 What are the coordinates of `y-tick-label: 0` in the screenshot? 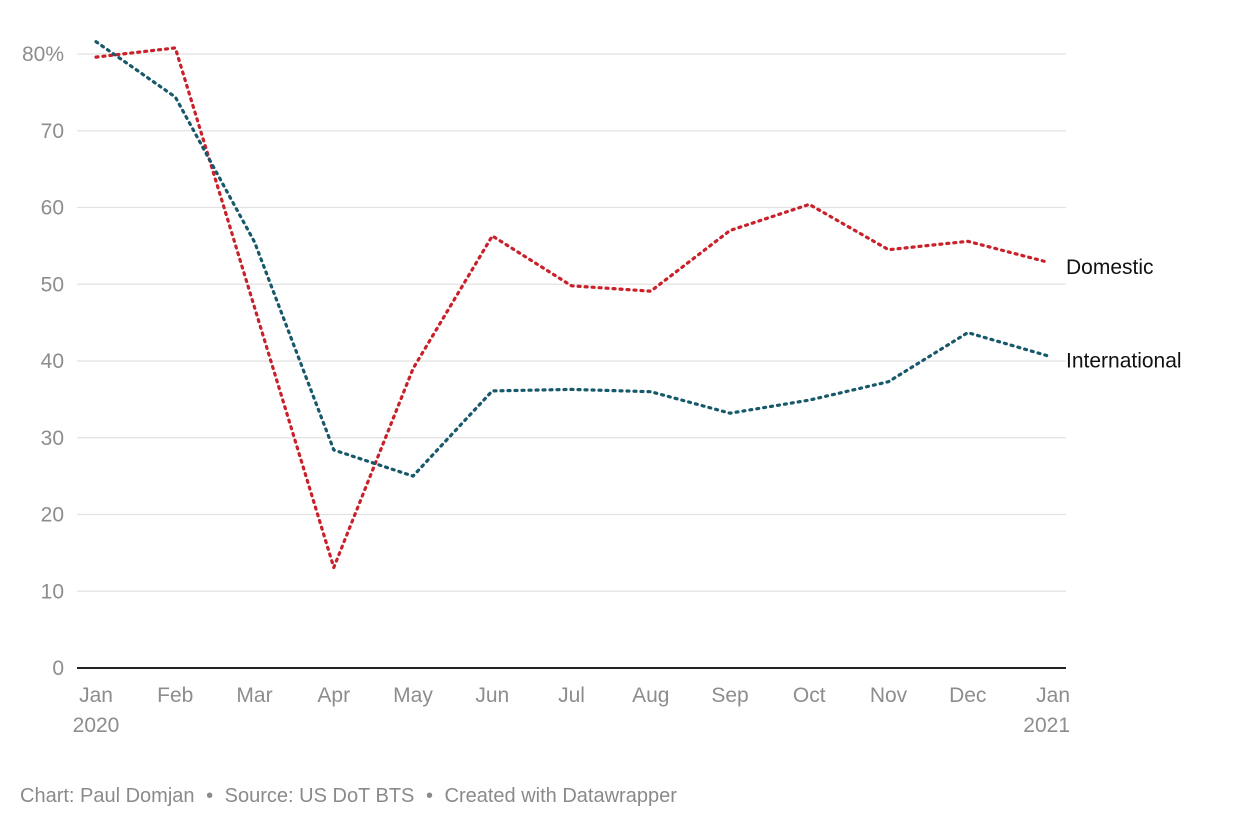 It's located at (58, 668).